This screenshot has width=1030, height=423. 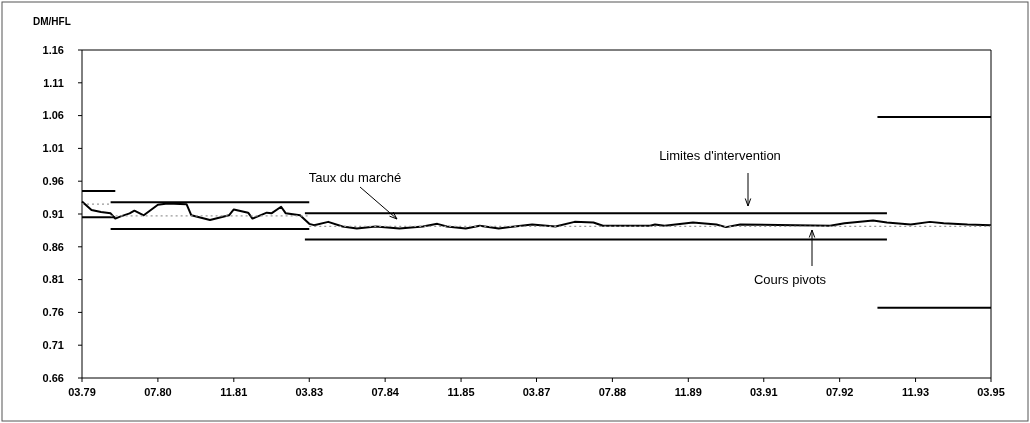 I want to click on x-tick-label: 03.79, so click(x=82, y=392).